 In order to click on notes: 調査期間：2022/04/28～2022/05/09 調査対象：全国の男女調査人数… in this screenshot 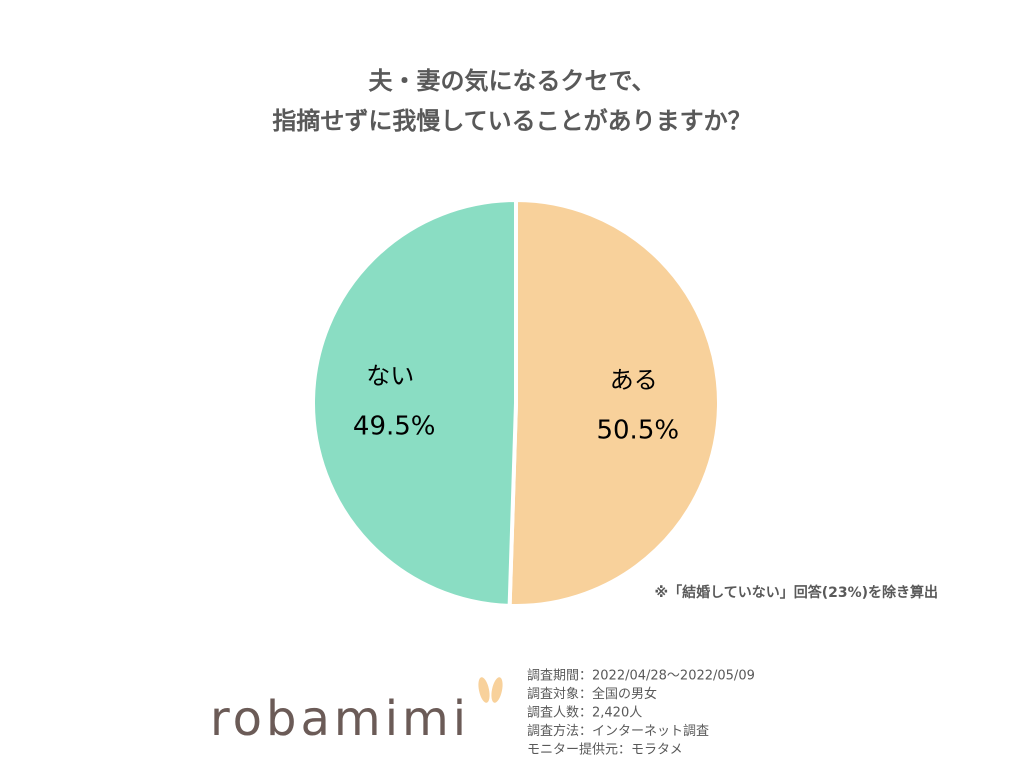, I will do `click(641, 713)`.